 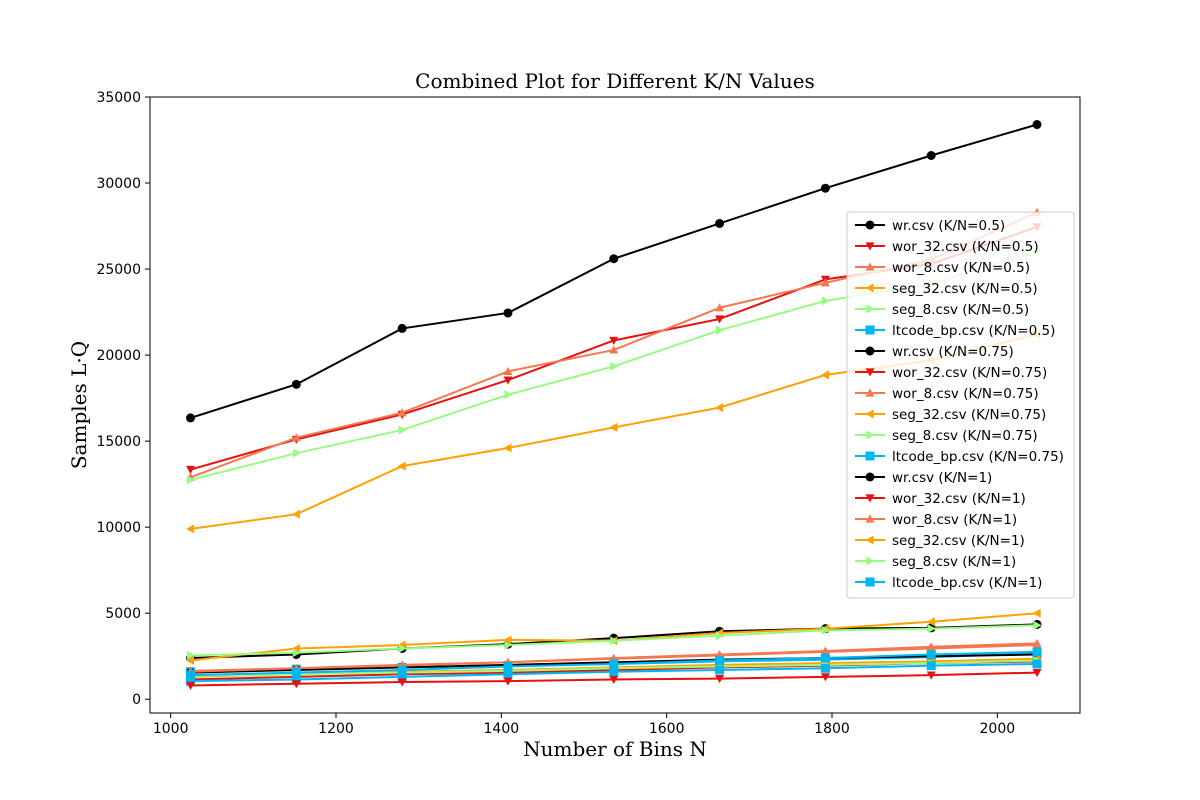 What do you see at coordinates (965, 394) in the screenshot?
I see `legend-label: wor_8.csv (K/N=0.75)` at bounding box center [965, 394].